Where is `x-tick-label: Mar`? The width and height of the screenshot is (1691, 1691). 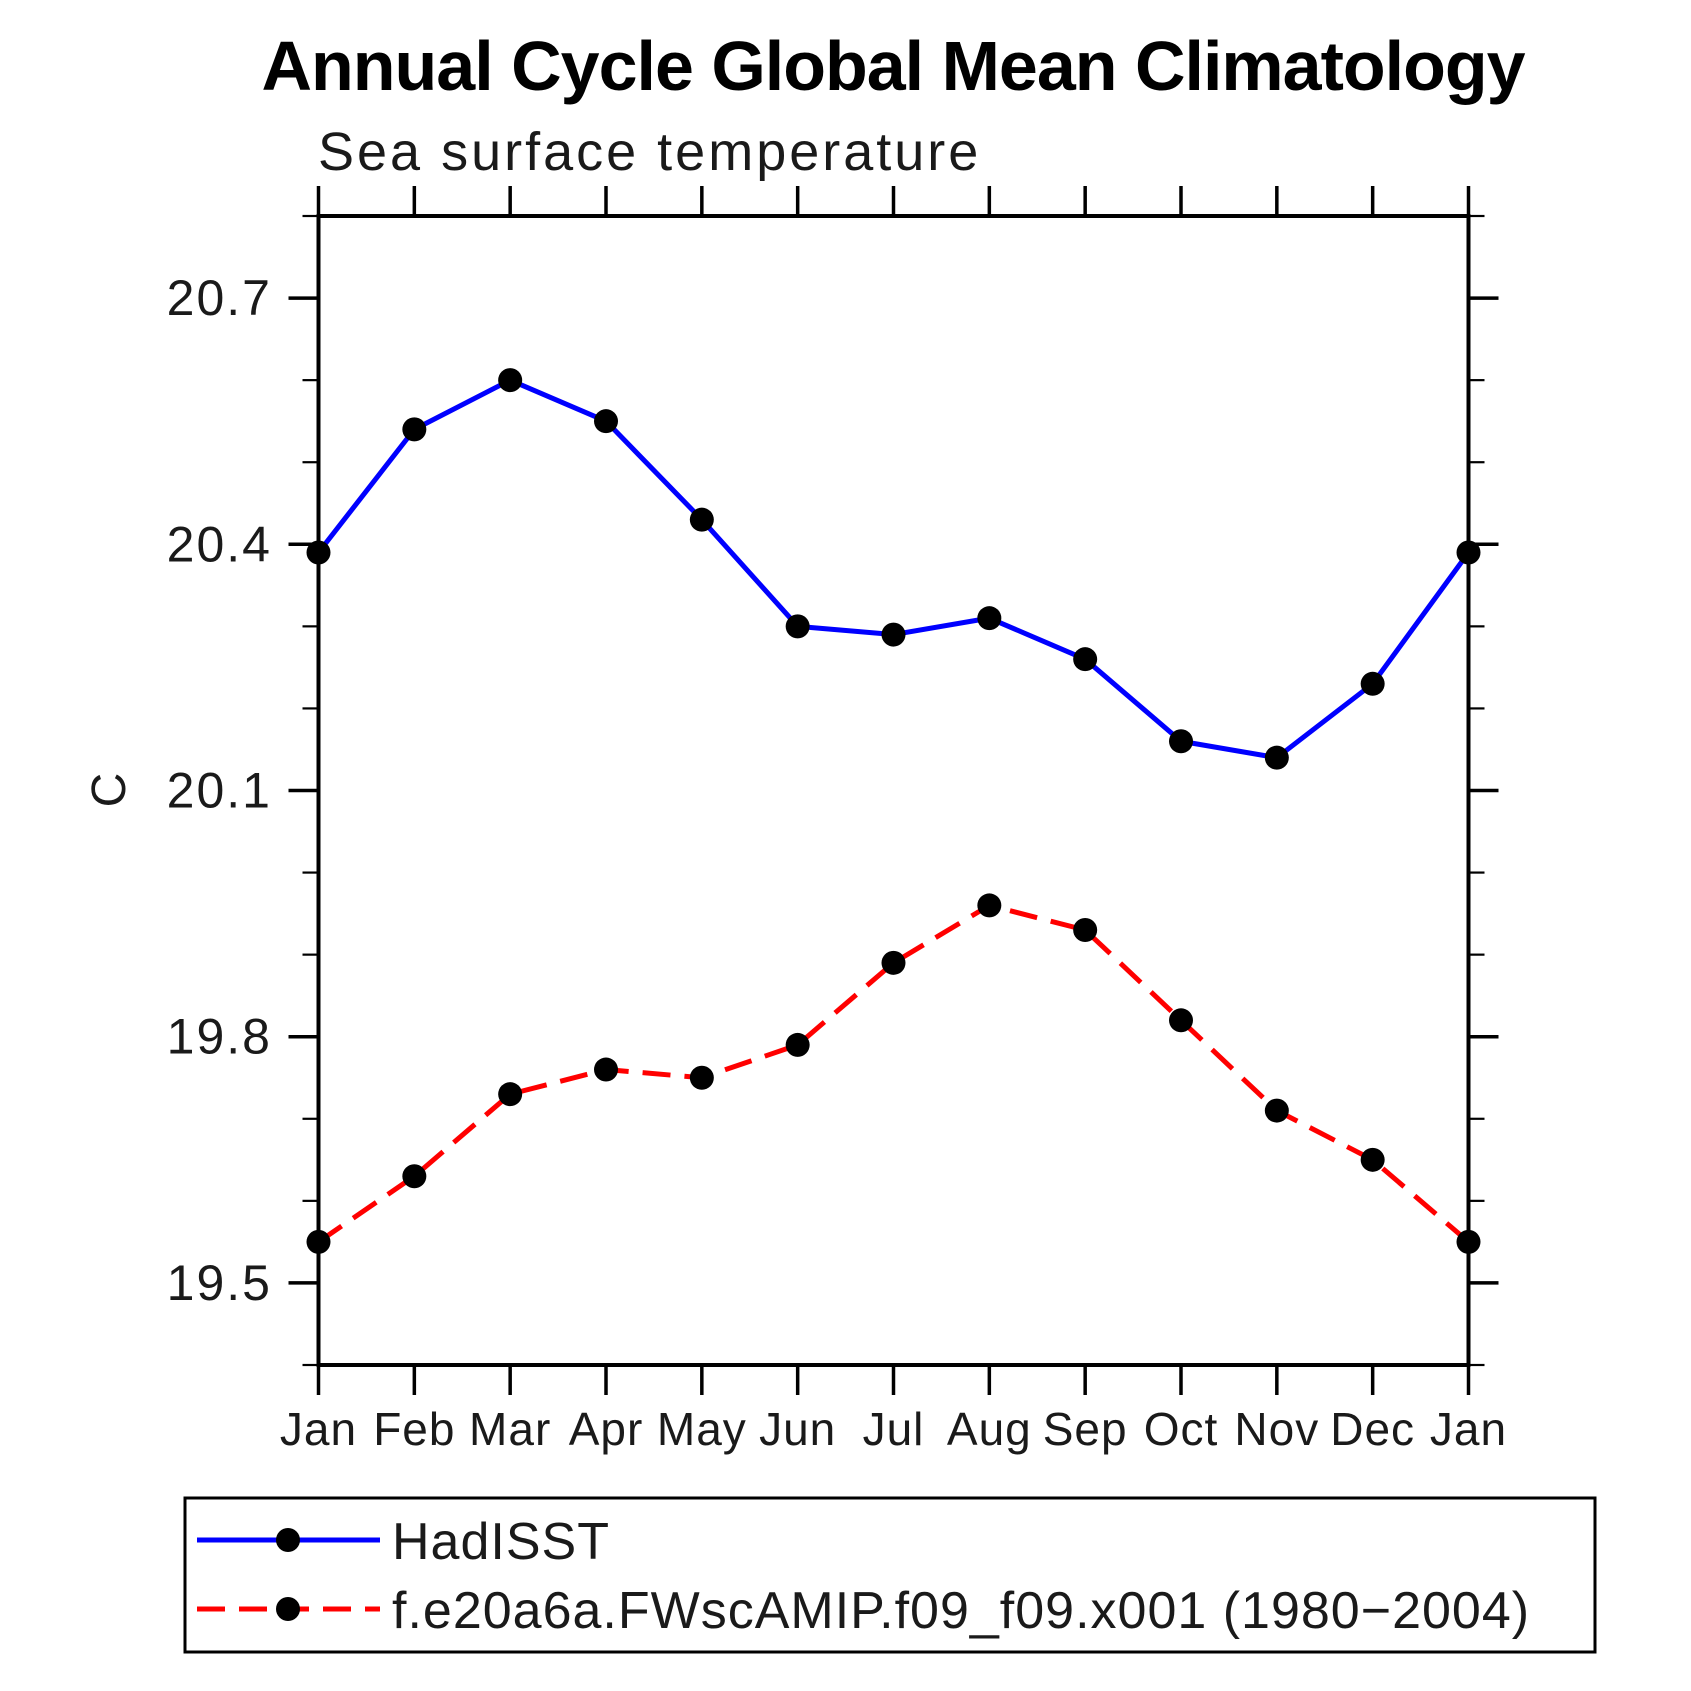 x-tick-label: Mar is located at coordinates (510, 1429).